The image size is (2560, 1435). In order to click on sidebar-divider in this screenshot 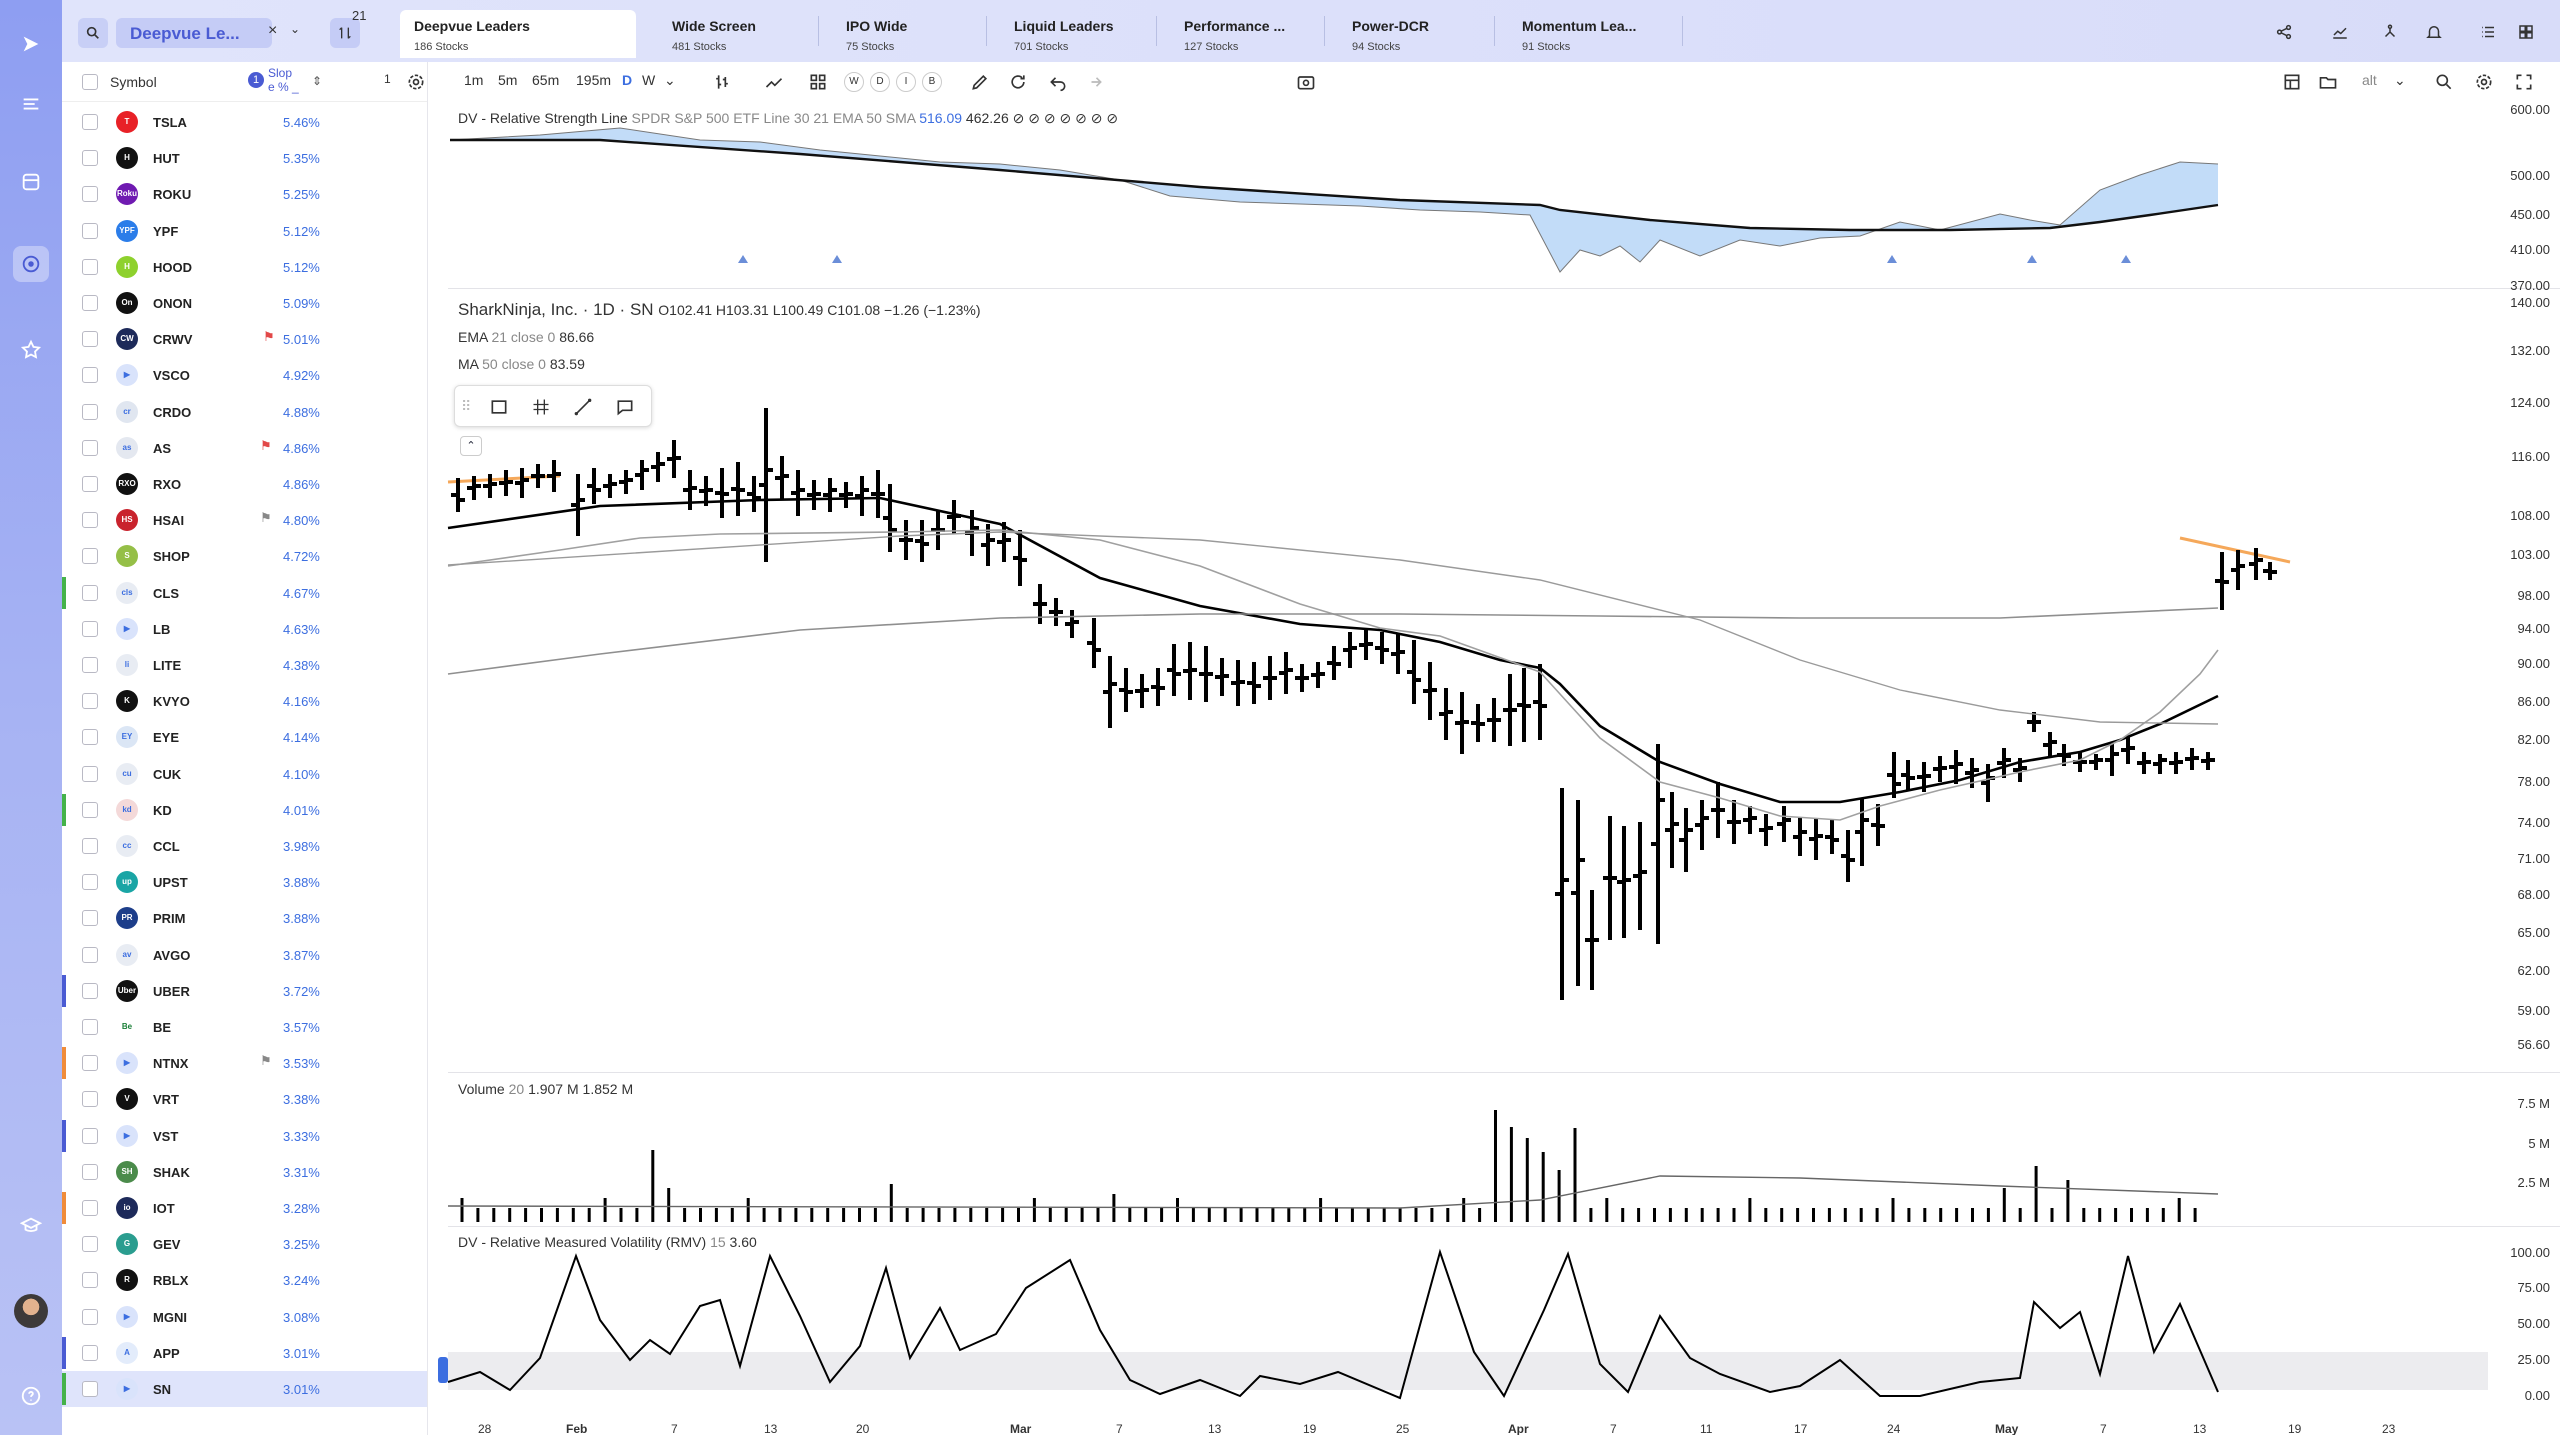, I will do `click(427, 748)`.